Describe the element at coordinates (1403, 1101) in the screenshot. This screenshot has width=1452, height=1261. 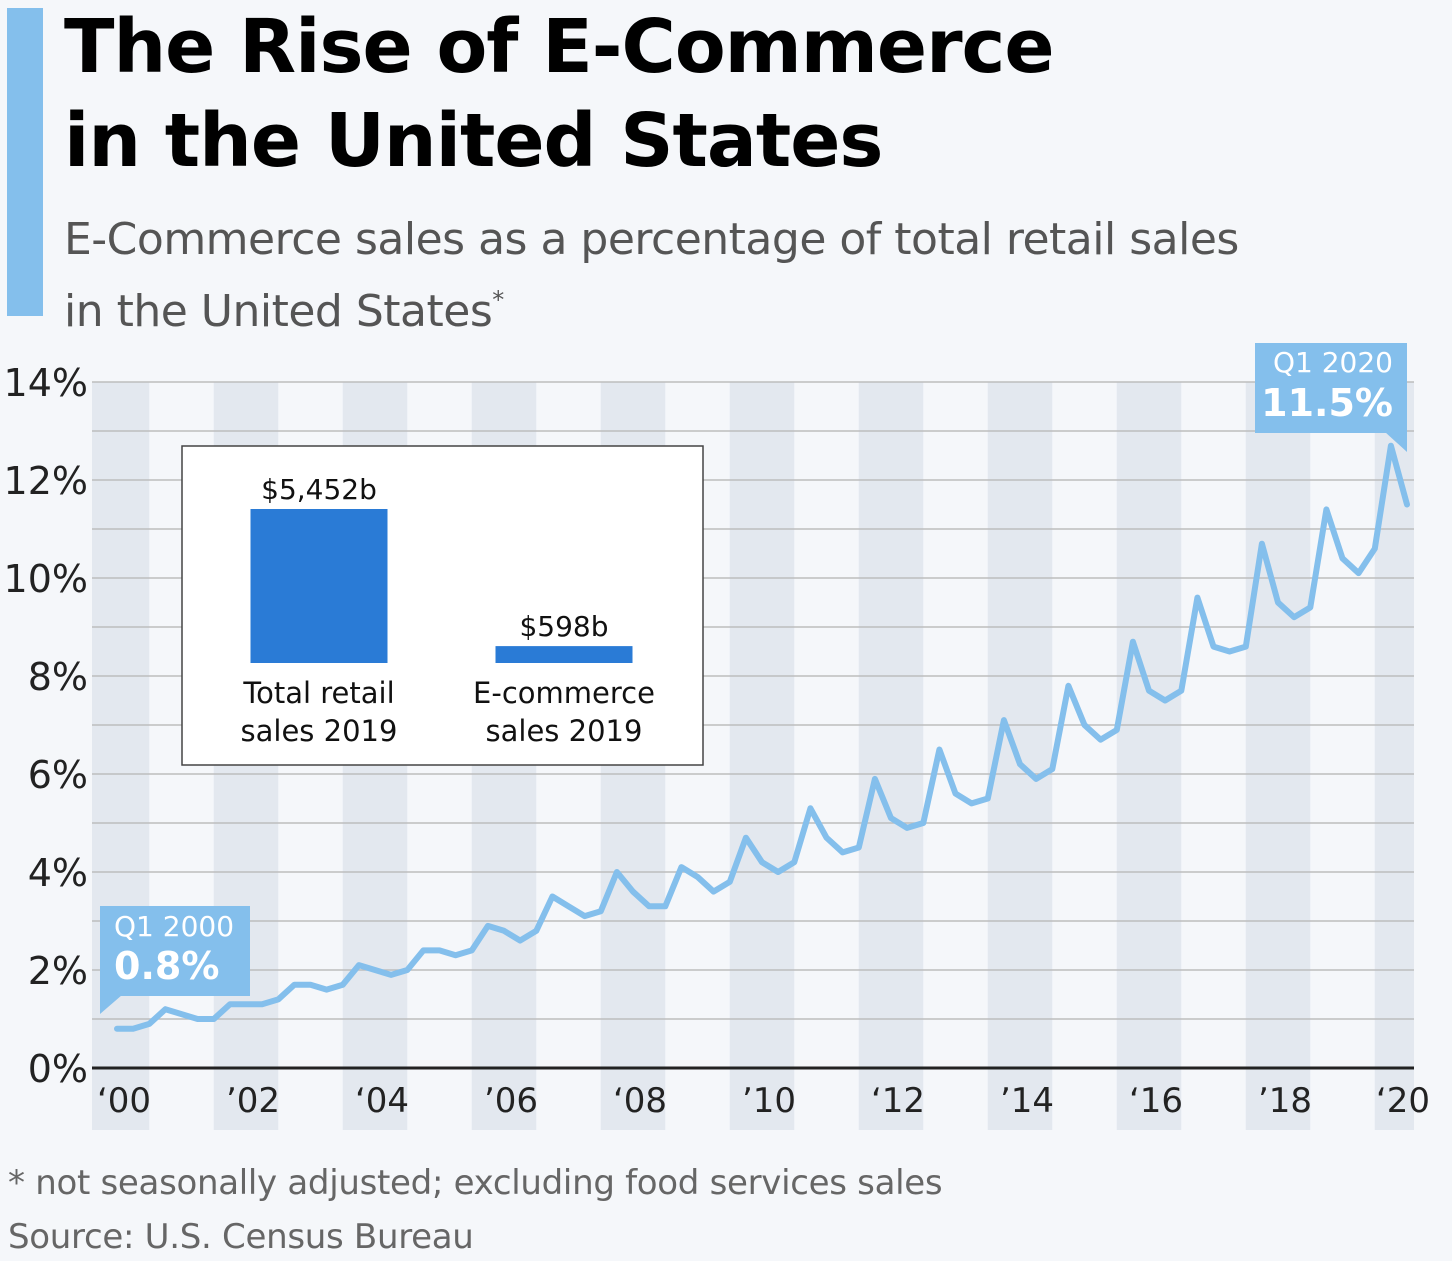
I see `x-tick-label: ‘20` at that location.